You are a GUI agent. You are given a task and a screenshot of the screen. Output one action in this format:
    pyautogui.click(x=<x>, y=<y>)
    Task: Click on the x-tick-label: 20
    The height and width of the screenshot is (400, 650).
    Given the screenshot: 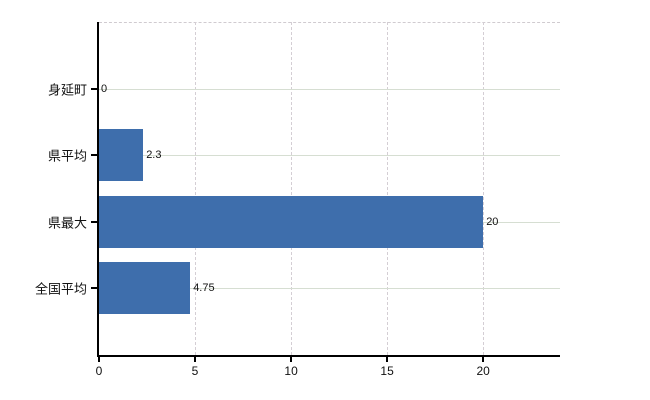 What is the action you would take?
    pyautogui.click(x=483, y=371)
    